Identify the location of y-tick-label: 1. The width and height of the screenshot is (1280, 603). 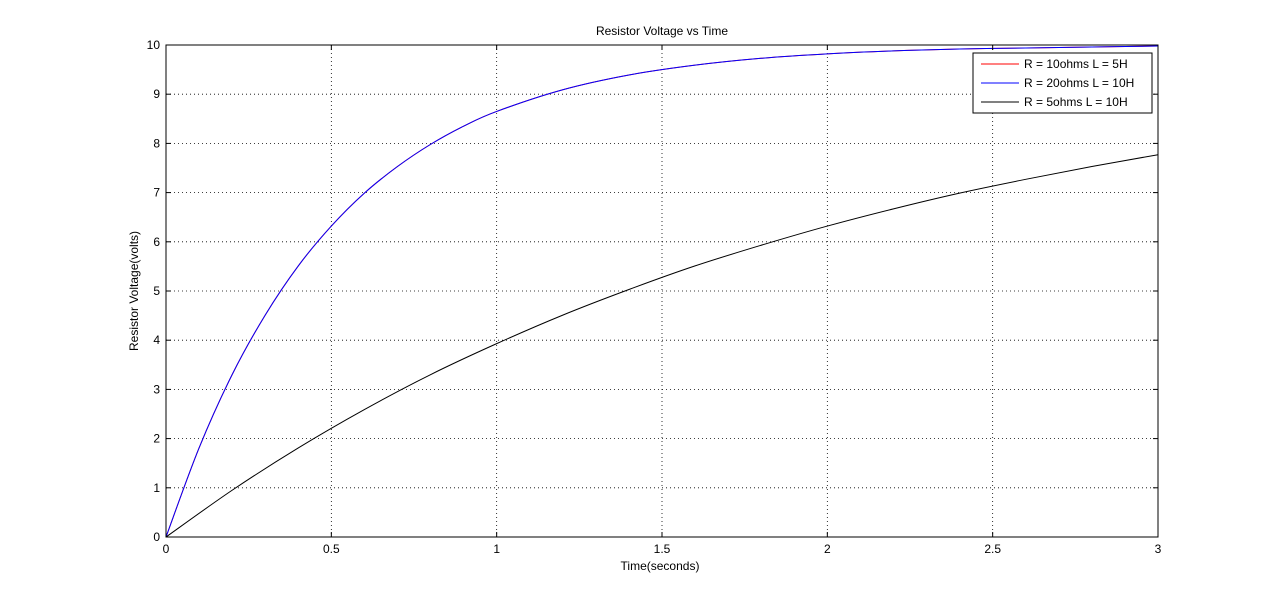
(156, 488).